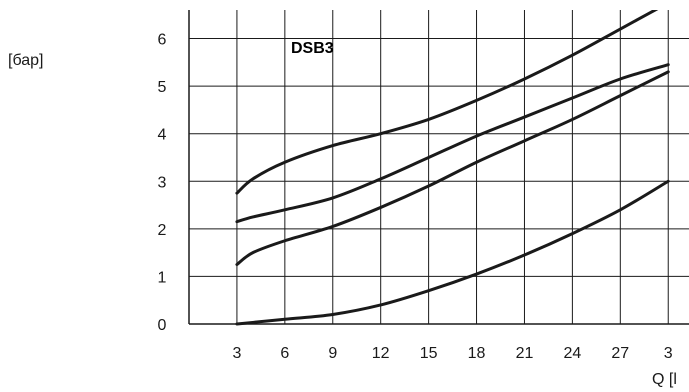 Image resolution: width=689 pixels, height=392 pixels. I want to click on chart-title: DSB3, so click(312, 48).